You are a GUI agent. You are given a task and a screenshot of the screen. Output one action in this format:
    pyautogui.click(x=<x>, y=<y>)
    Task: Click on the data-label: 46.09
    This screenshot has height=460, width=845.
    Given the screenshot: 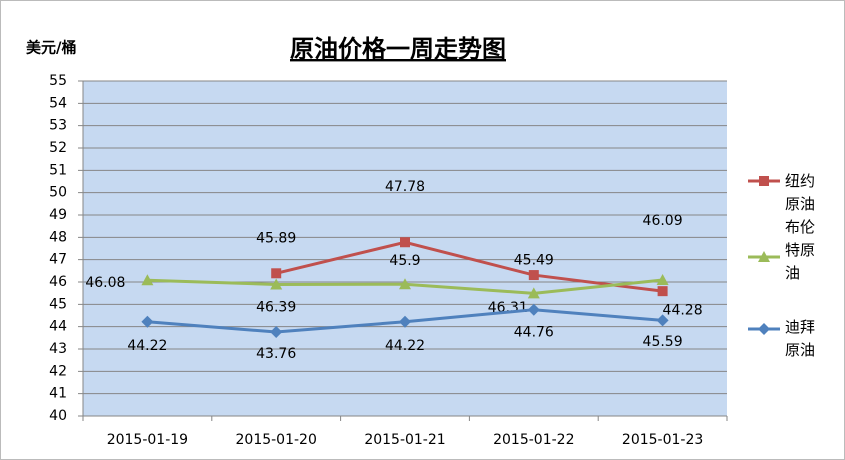 What is the action you would take?
    pyautogui.click(x=663, y=221)
    